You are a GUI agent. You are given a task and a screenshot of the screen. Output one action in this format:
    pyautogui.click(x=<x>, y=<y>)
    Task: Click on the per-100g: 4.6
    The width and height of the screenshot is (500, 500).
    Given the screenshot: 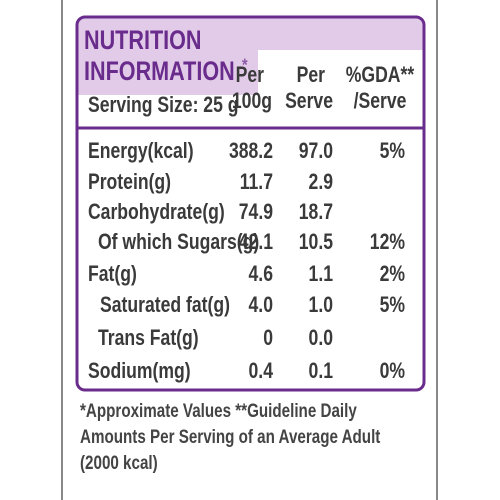 What is the action you would take?
    pyautogui.click(x=261, y=274)
    